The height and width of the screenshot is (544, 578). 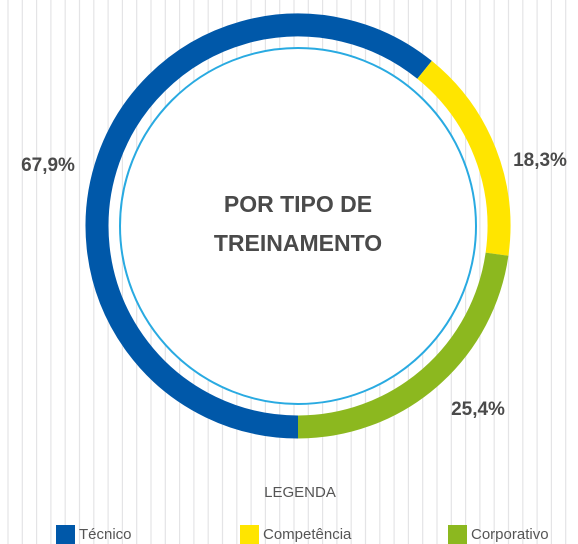 What do you see at coordinates (478, 409) in the screenshot?
I see `value-label: 25,4%` at bounding box center [478, 409].